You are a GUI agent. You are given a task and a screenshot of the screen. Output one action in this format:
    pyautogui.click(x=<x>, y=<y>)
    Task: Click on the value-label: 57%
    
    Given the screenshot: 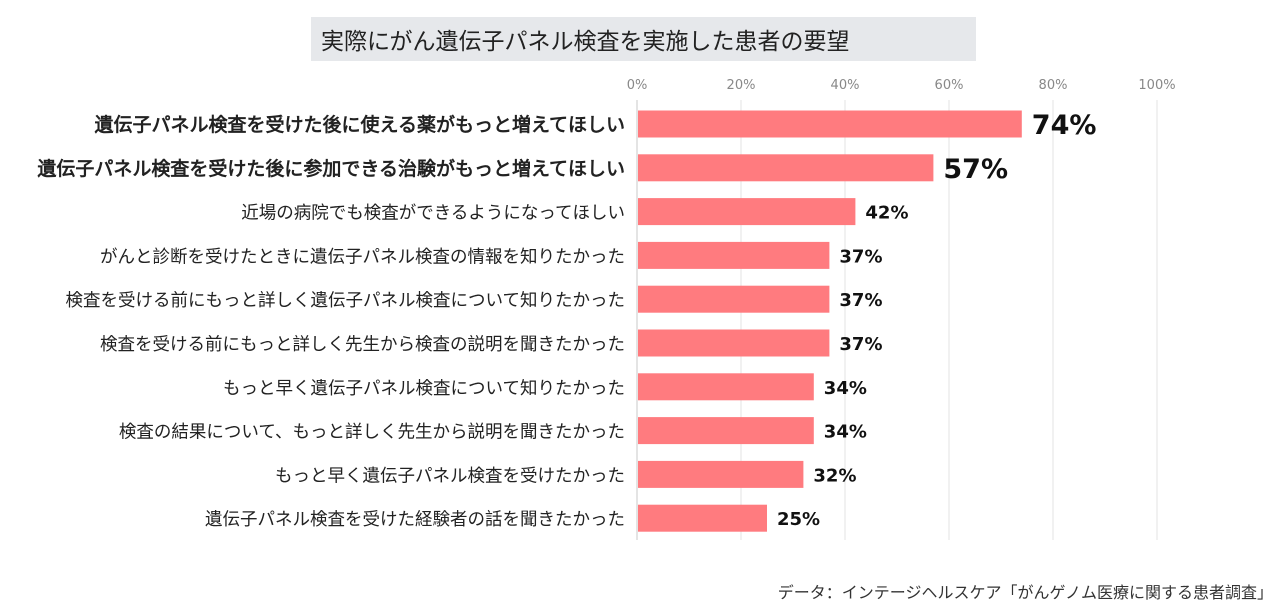 What is the action you would take?
    pyautogui.click(x=975, y=169)
    